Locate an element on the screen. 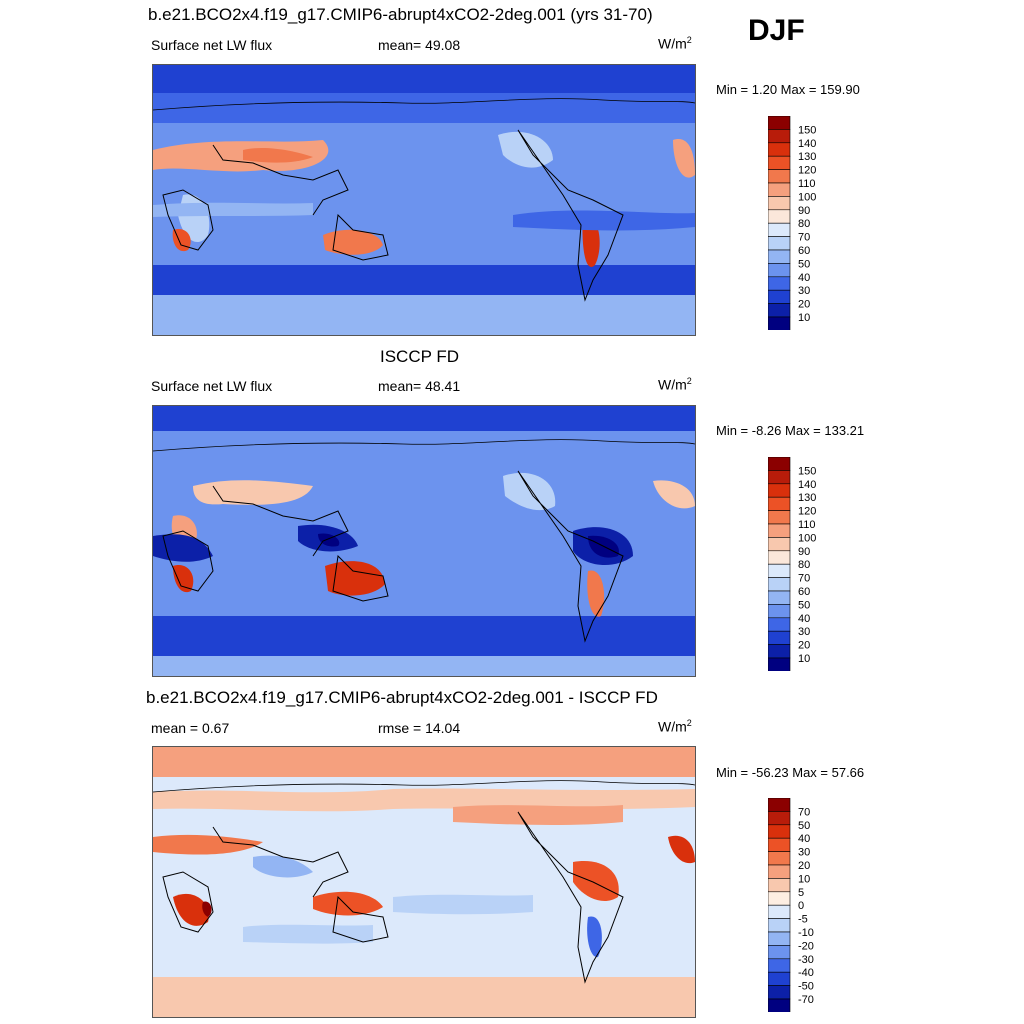 The image size is (1024, 1024). panel2-variable-label: Surface net LW flux is located at coordinates (212, 386).